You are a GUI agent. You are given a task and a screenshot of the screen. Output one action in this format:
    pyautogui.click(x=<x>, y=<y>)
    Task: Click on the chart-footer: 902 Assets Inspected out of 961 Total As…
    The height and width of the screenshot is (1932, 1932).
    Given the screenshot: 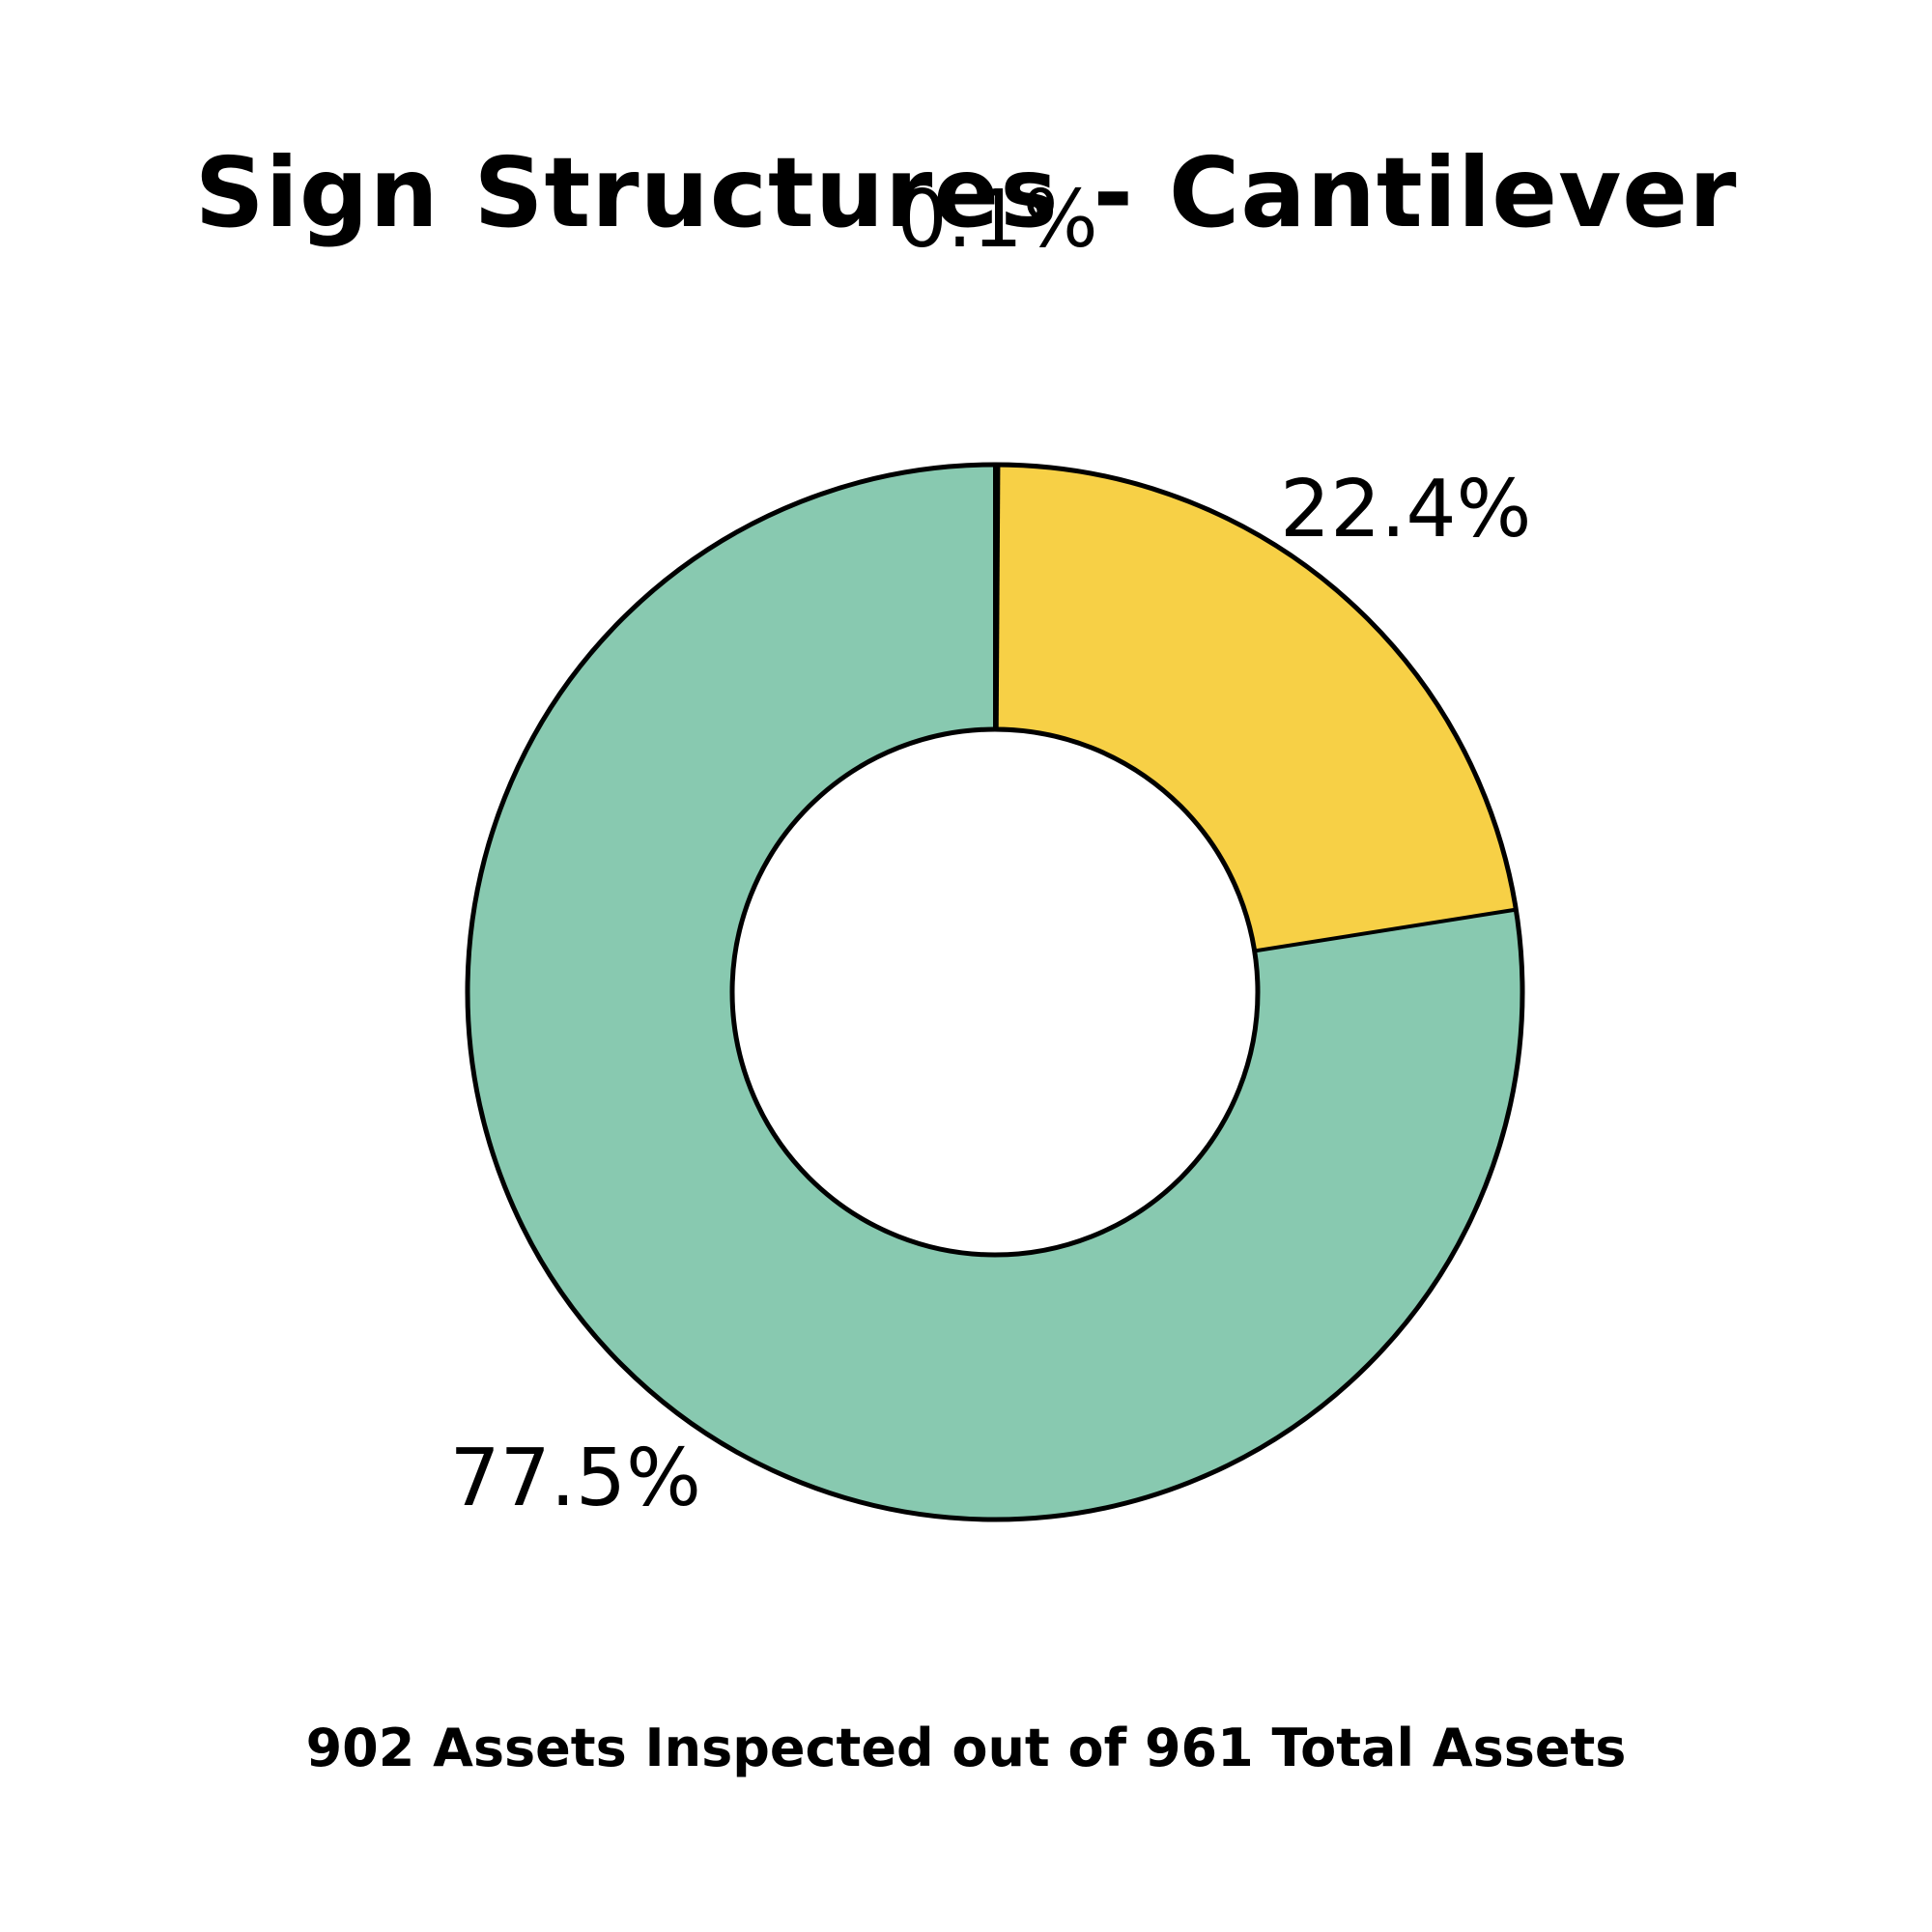 What is the action you would take?
    pyautogui.click(x=966, y=1748)
    